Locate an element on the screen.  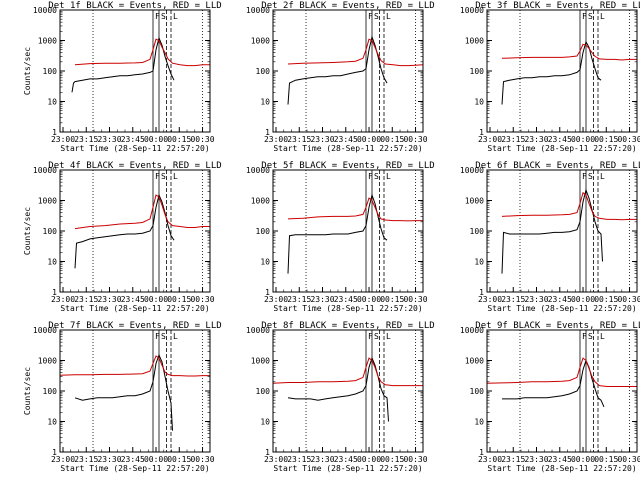
chart-title: Det 7f BLACK = Events, RED = LLD is located at coordinates (134, 326).